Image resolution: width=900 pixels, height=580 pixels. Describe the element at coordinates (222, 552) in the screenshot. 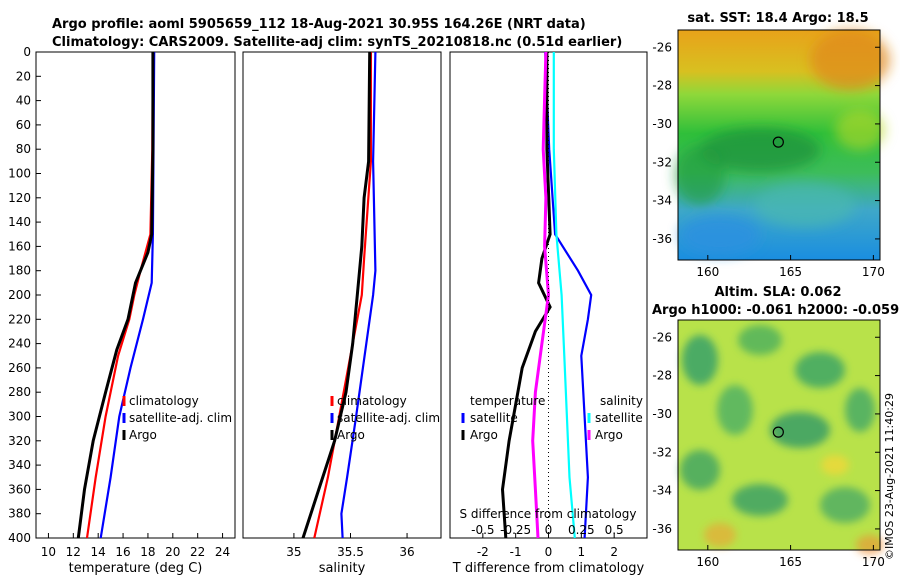

I see `x-tick-label: 24` at that location.